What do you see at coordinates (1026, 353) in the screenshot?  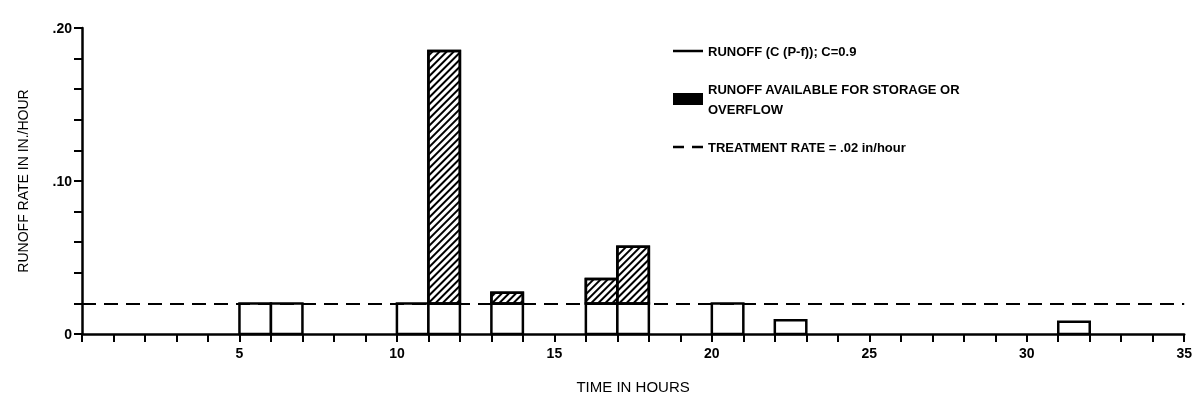 I see `x-tick-label: 30` at bounding box center [1026, 353].